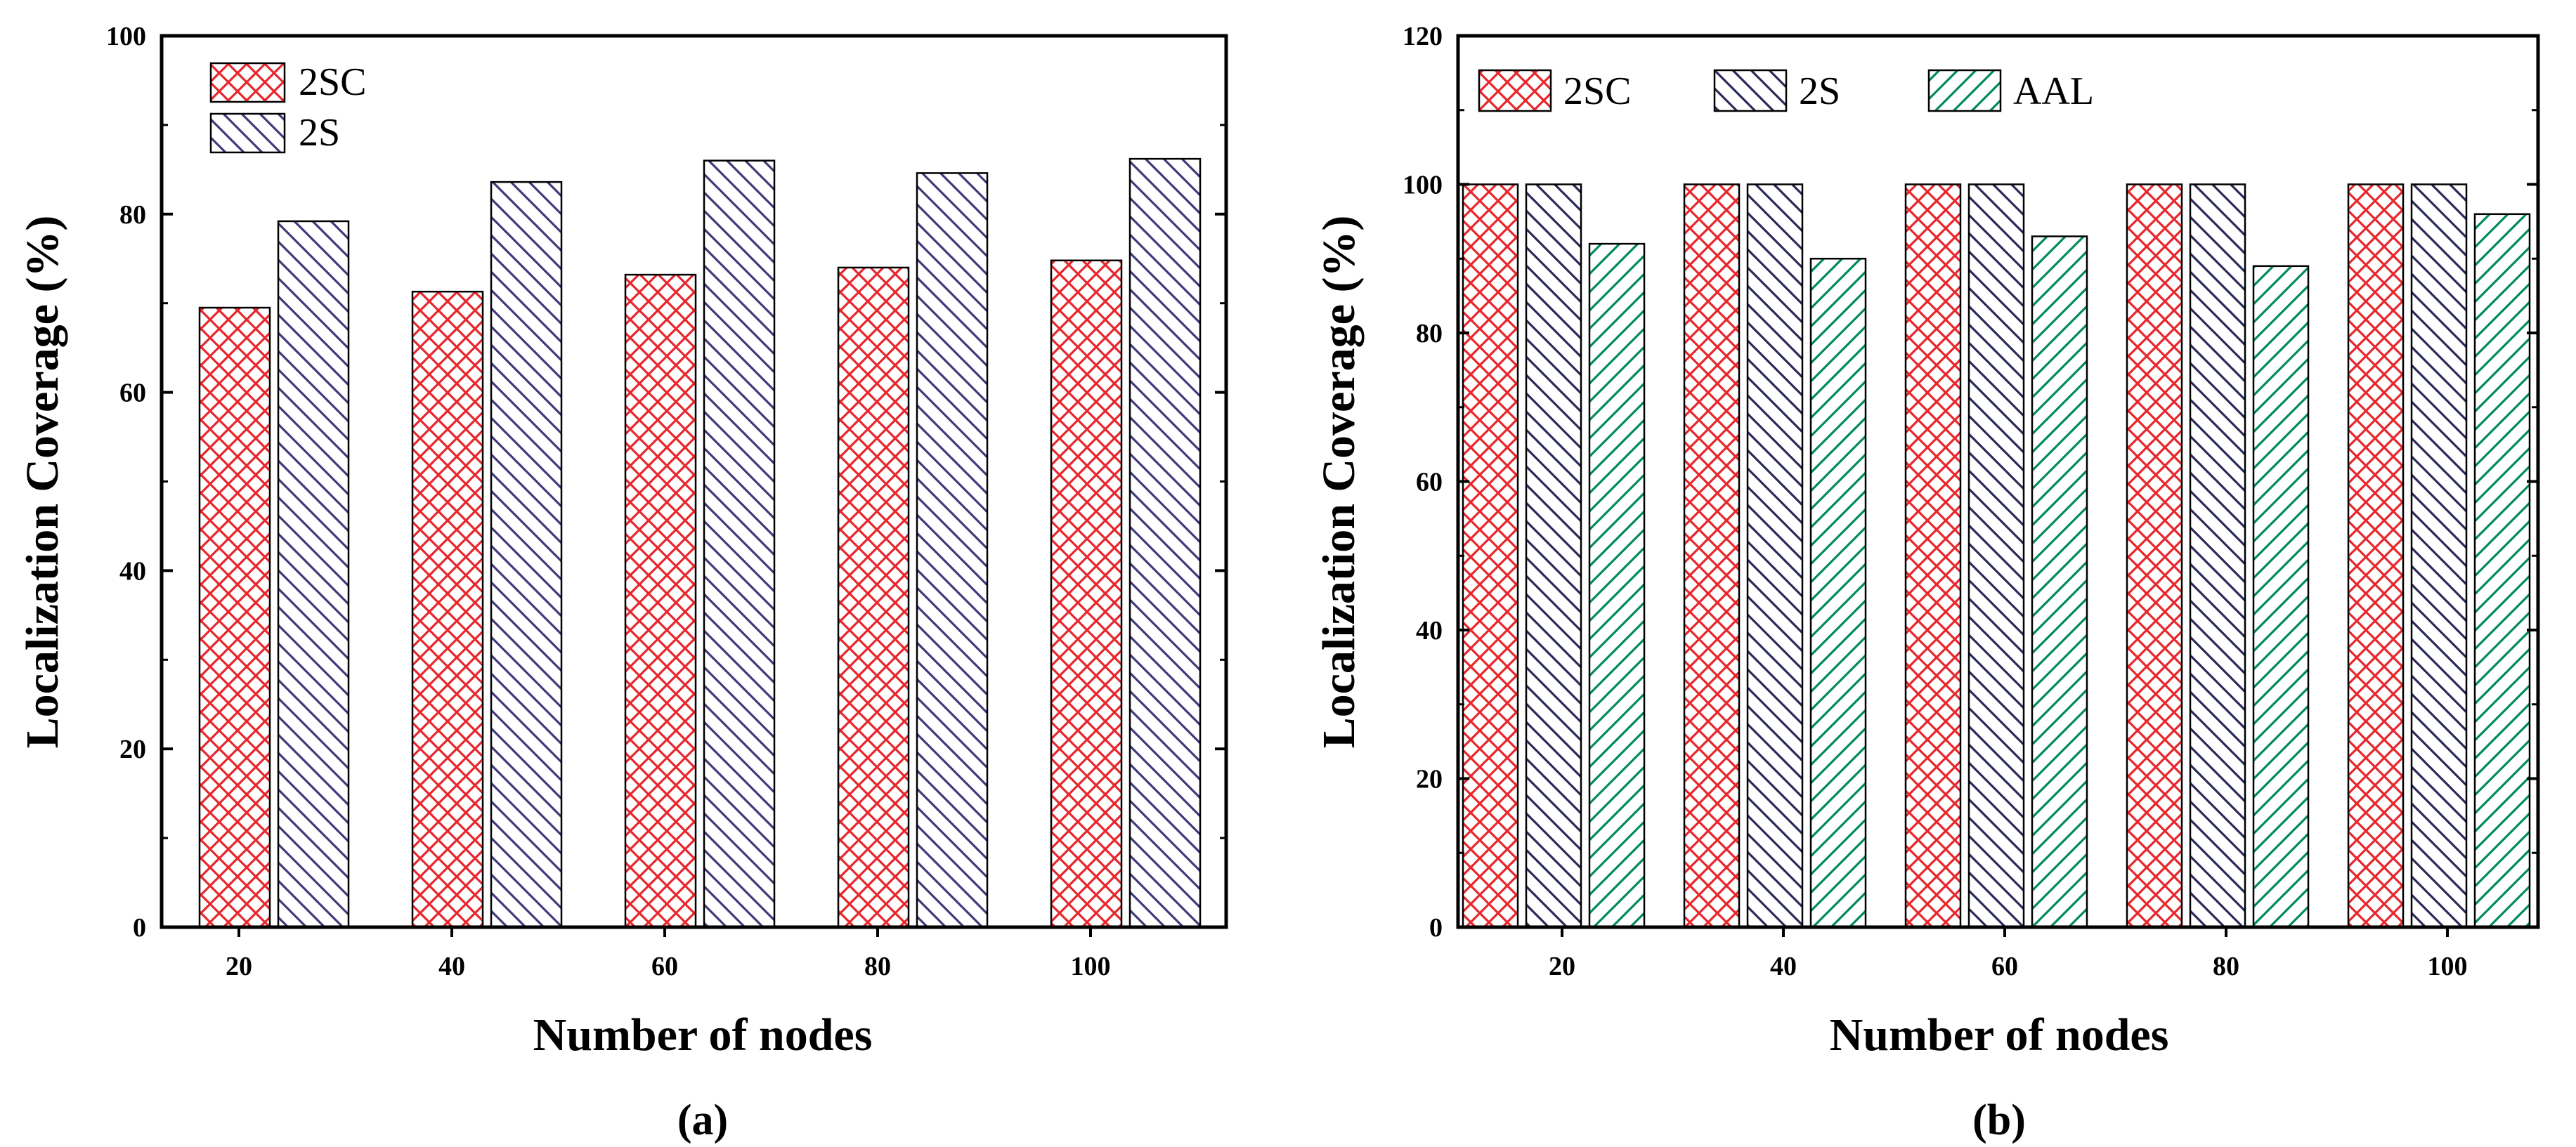  What do you see at coordinates (664, 966) in the screenshot?
I see `a-x-tick-label: 60` at bounding box center [664, 966].